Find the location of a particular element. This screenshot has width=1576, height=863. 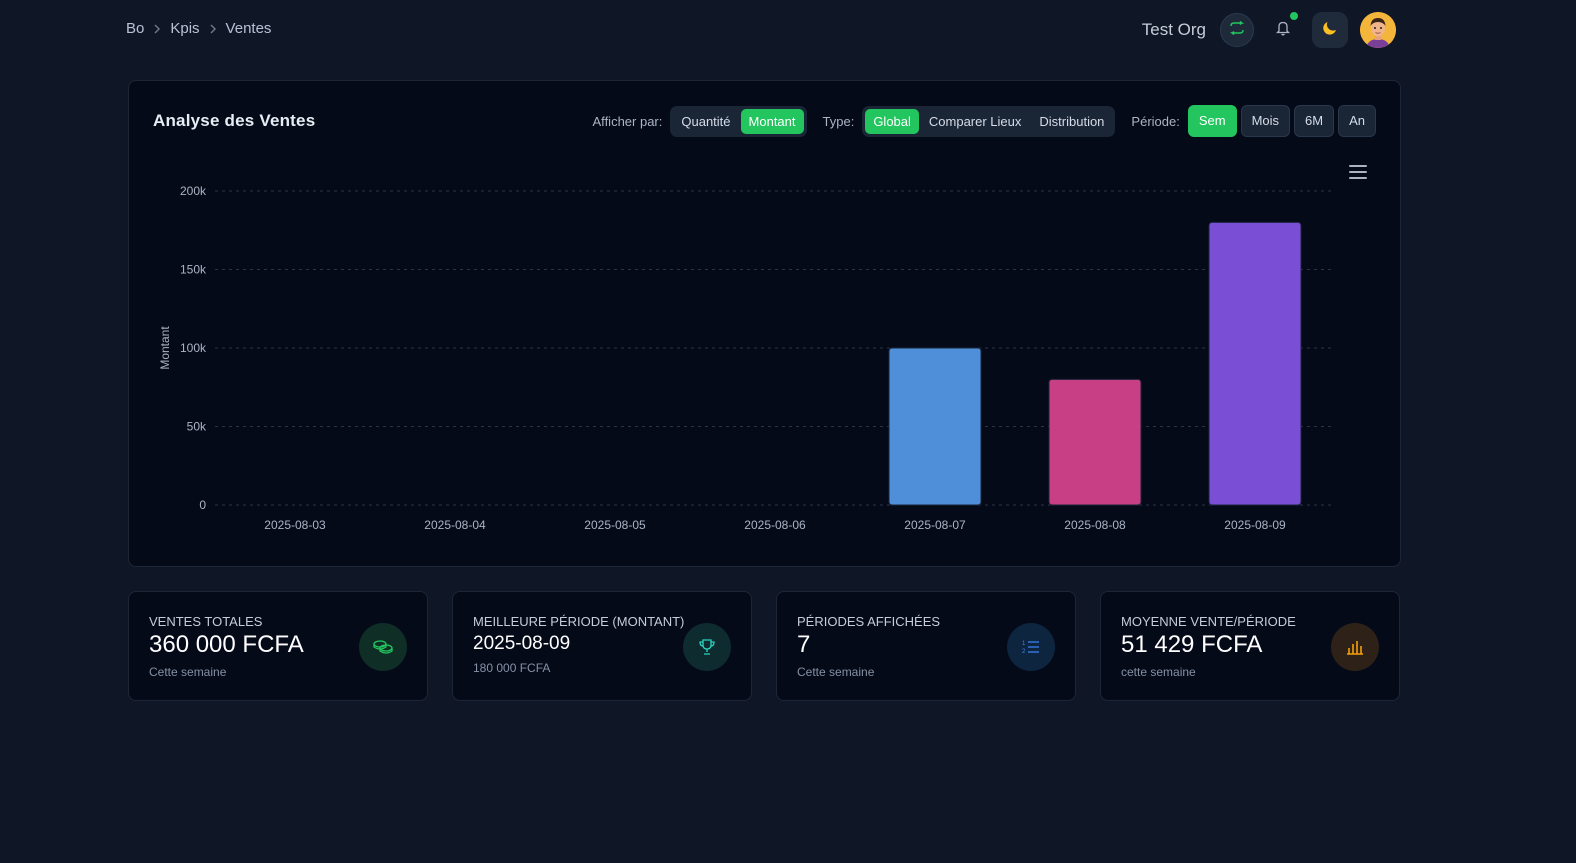

x-tick-label: 2025-08-09 is located at coordinates (1255, 525).